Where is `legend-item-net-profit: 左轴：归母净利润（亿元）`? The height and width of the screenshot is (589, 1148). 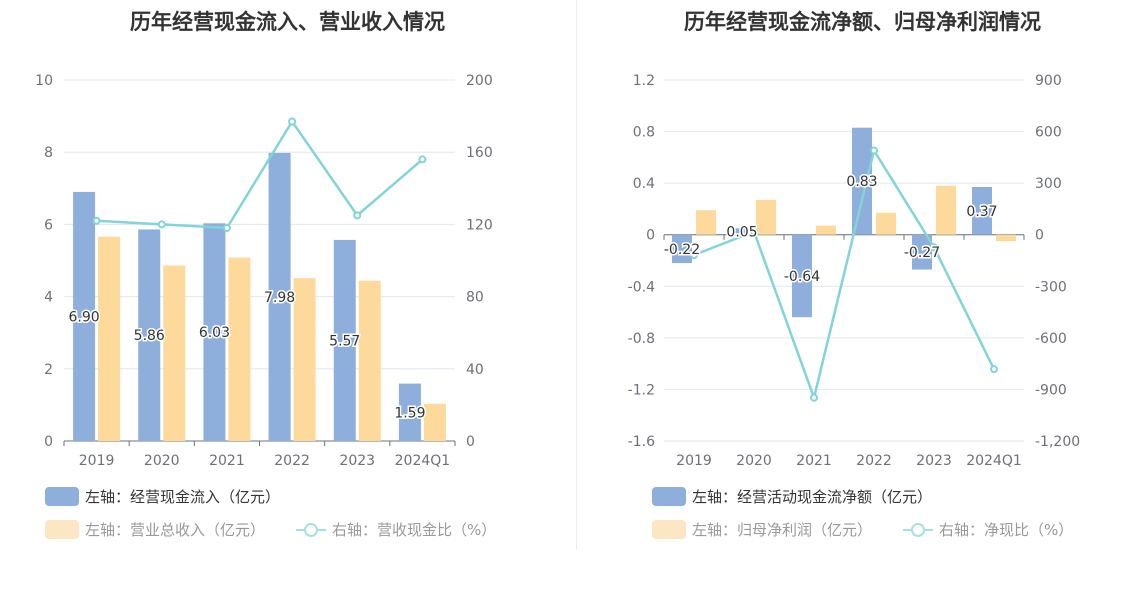 legend-item-net-profit: 左轴：归母净利润（亿元） is located at coordinates (762, 529).